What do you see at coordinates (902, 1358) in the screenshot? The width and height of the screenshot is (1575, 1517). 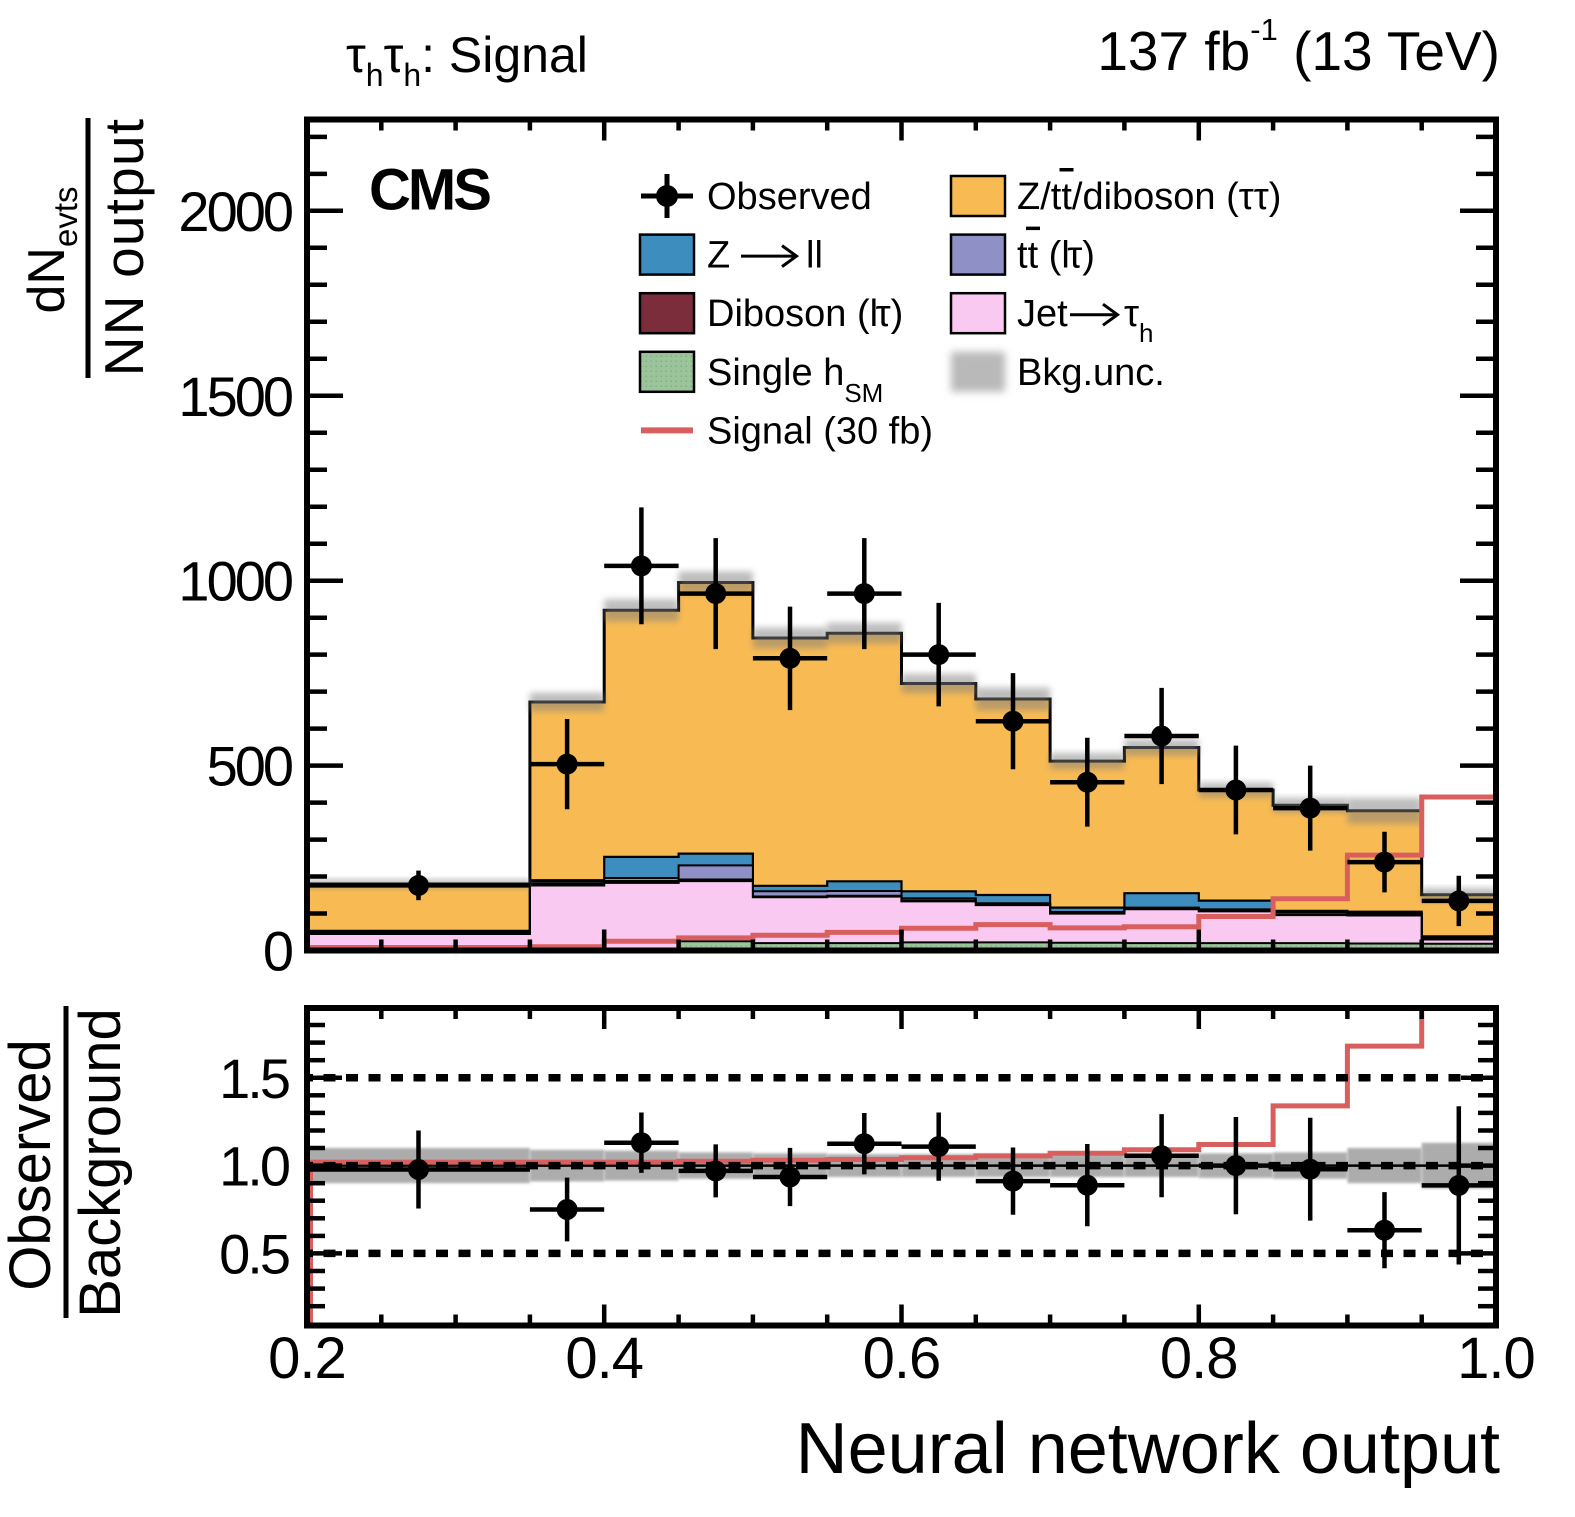 I see `svg-text: 0.6` at bounding box center [902, 1358].